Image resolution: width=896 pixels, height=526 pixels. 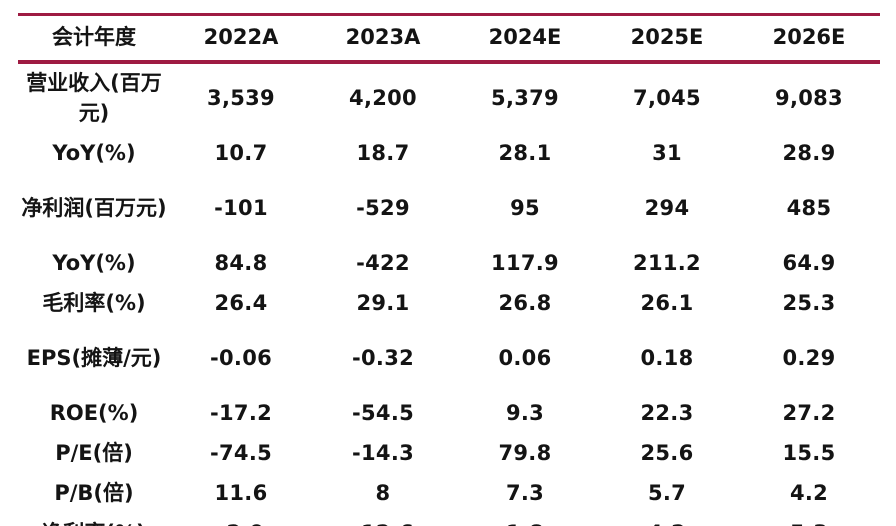 What do you see at coordinates (94, 208) in the screenshot?
I see `row-label: 净利润(百万元)` at bounding box center [94, 208].